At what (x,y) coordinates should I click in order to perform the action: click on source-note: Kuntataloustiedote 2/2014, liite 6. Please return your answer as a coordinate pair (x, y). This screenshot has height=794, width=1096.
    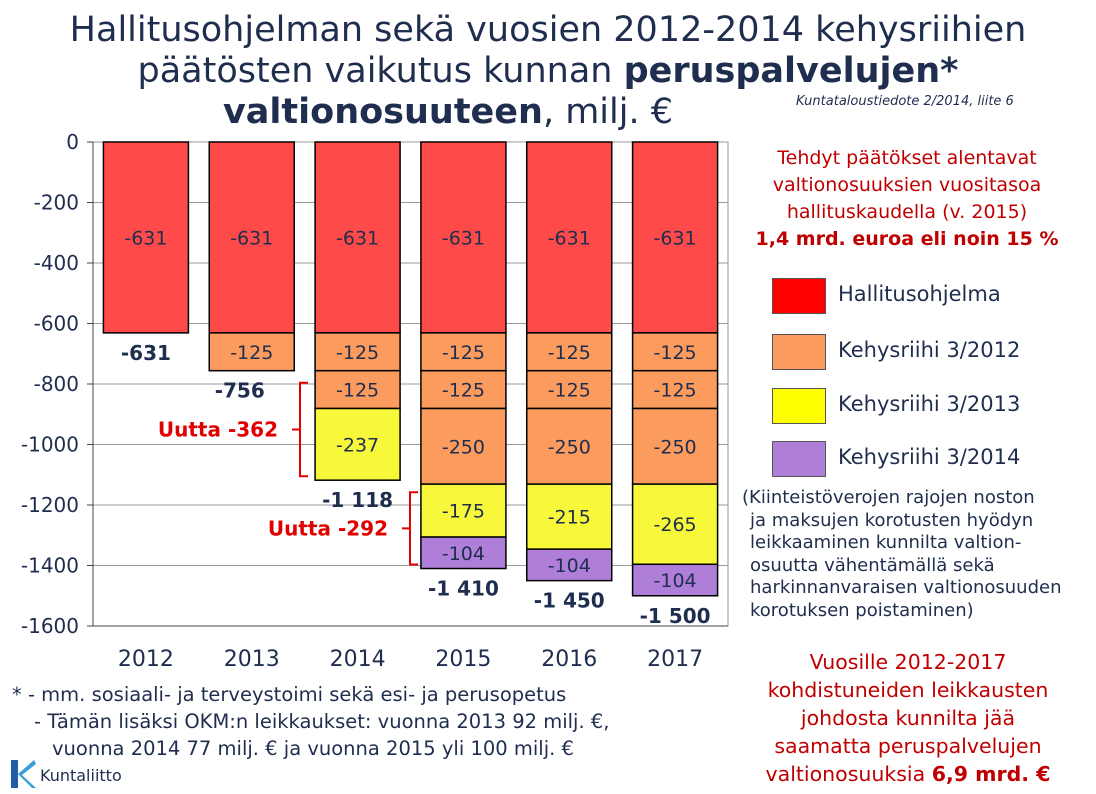
    Looking at the image, I should click on (905, 101).